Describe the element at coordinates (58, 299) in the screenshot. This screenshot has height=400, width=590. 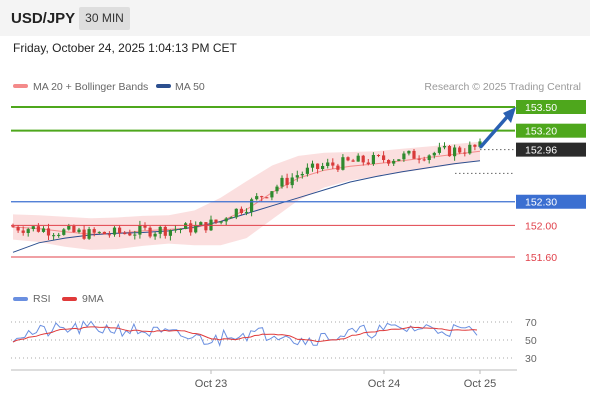
I see `rsi-legend: RSI 9MA` at that location.